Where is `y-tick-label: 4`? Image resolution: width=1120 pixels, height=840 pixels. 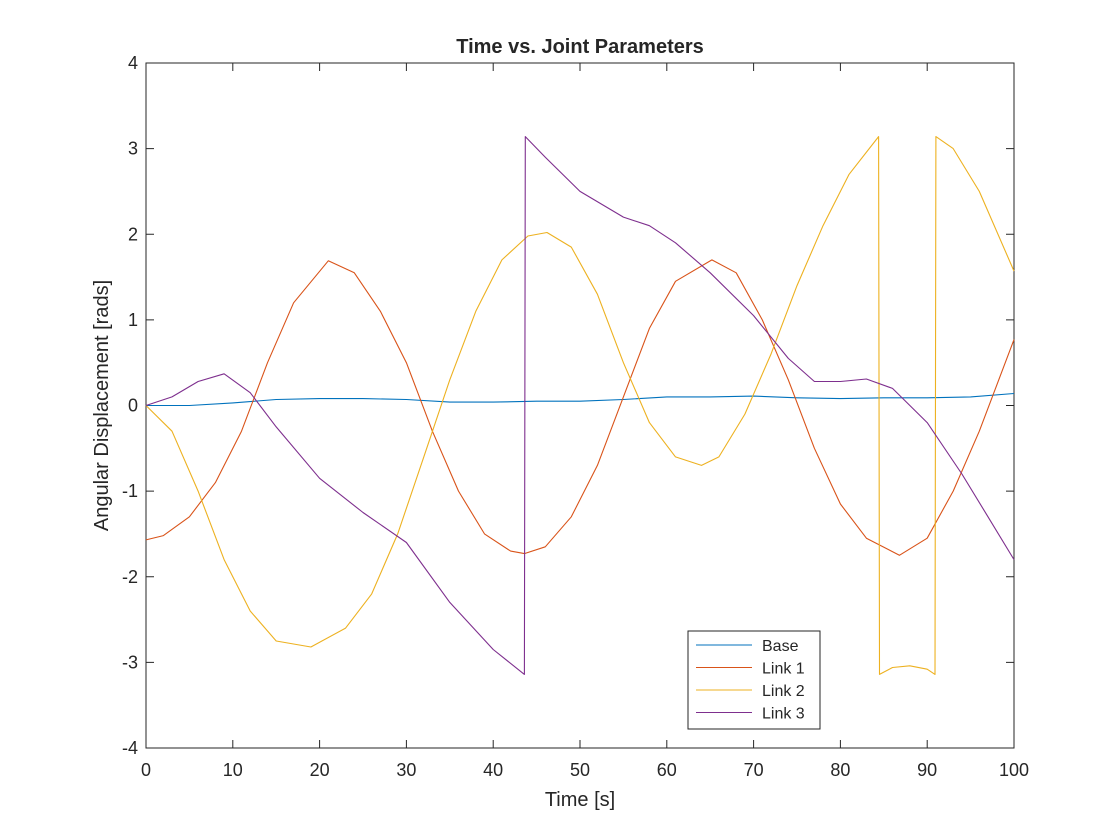 y-tick-label: 4 is located at coordinates (133, 63).